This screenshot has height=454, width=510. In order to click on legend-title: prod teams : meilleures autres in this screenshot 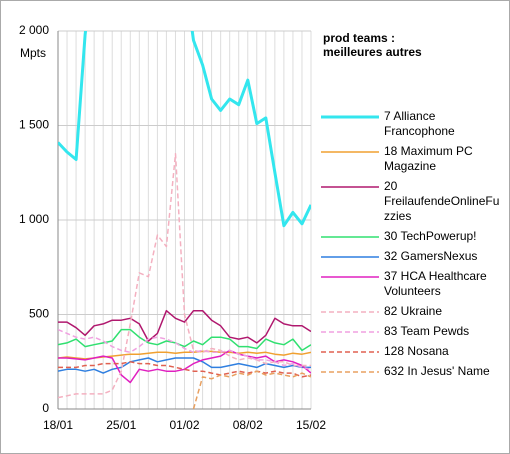, I will do `click(372, 45)`.